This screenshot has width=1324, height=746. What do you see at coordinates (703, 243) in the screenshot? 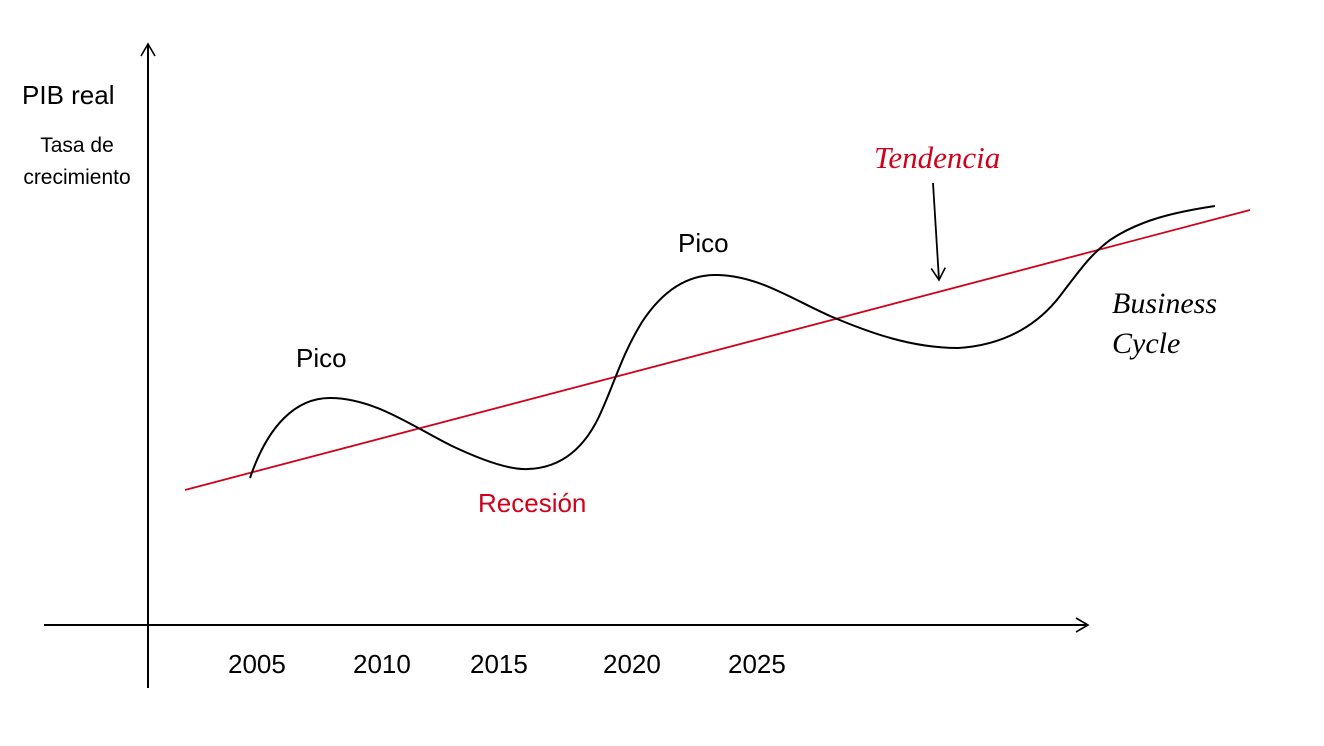
I see `peak-label-2: Pico` at bounding box center [703, 243].